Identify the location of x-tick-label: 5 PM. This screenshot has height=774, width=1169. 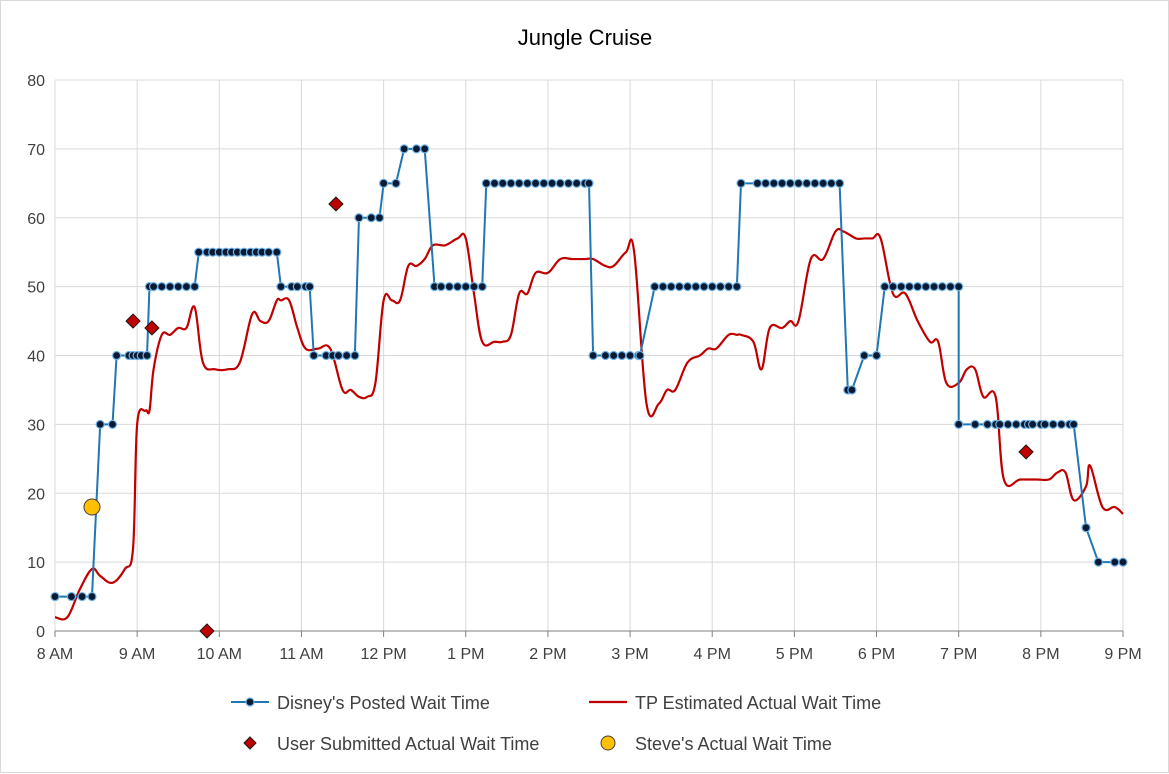
(794, 654).